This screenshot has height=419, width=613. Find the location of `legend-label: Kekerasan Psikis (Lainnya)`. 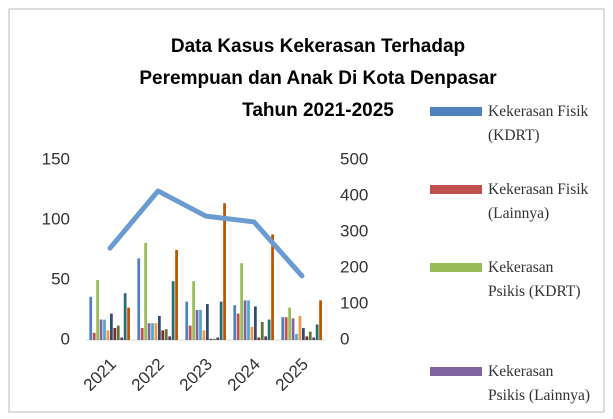

legend-label: Kekerasan Psikis (Lainnya) is located at coordinates (539, 383).